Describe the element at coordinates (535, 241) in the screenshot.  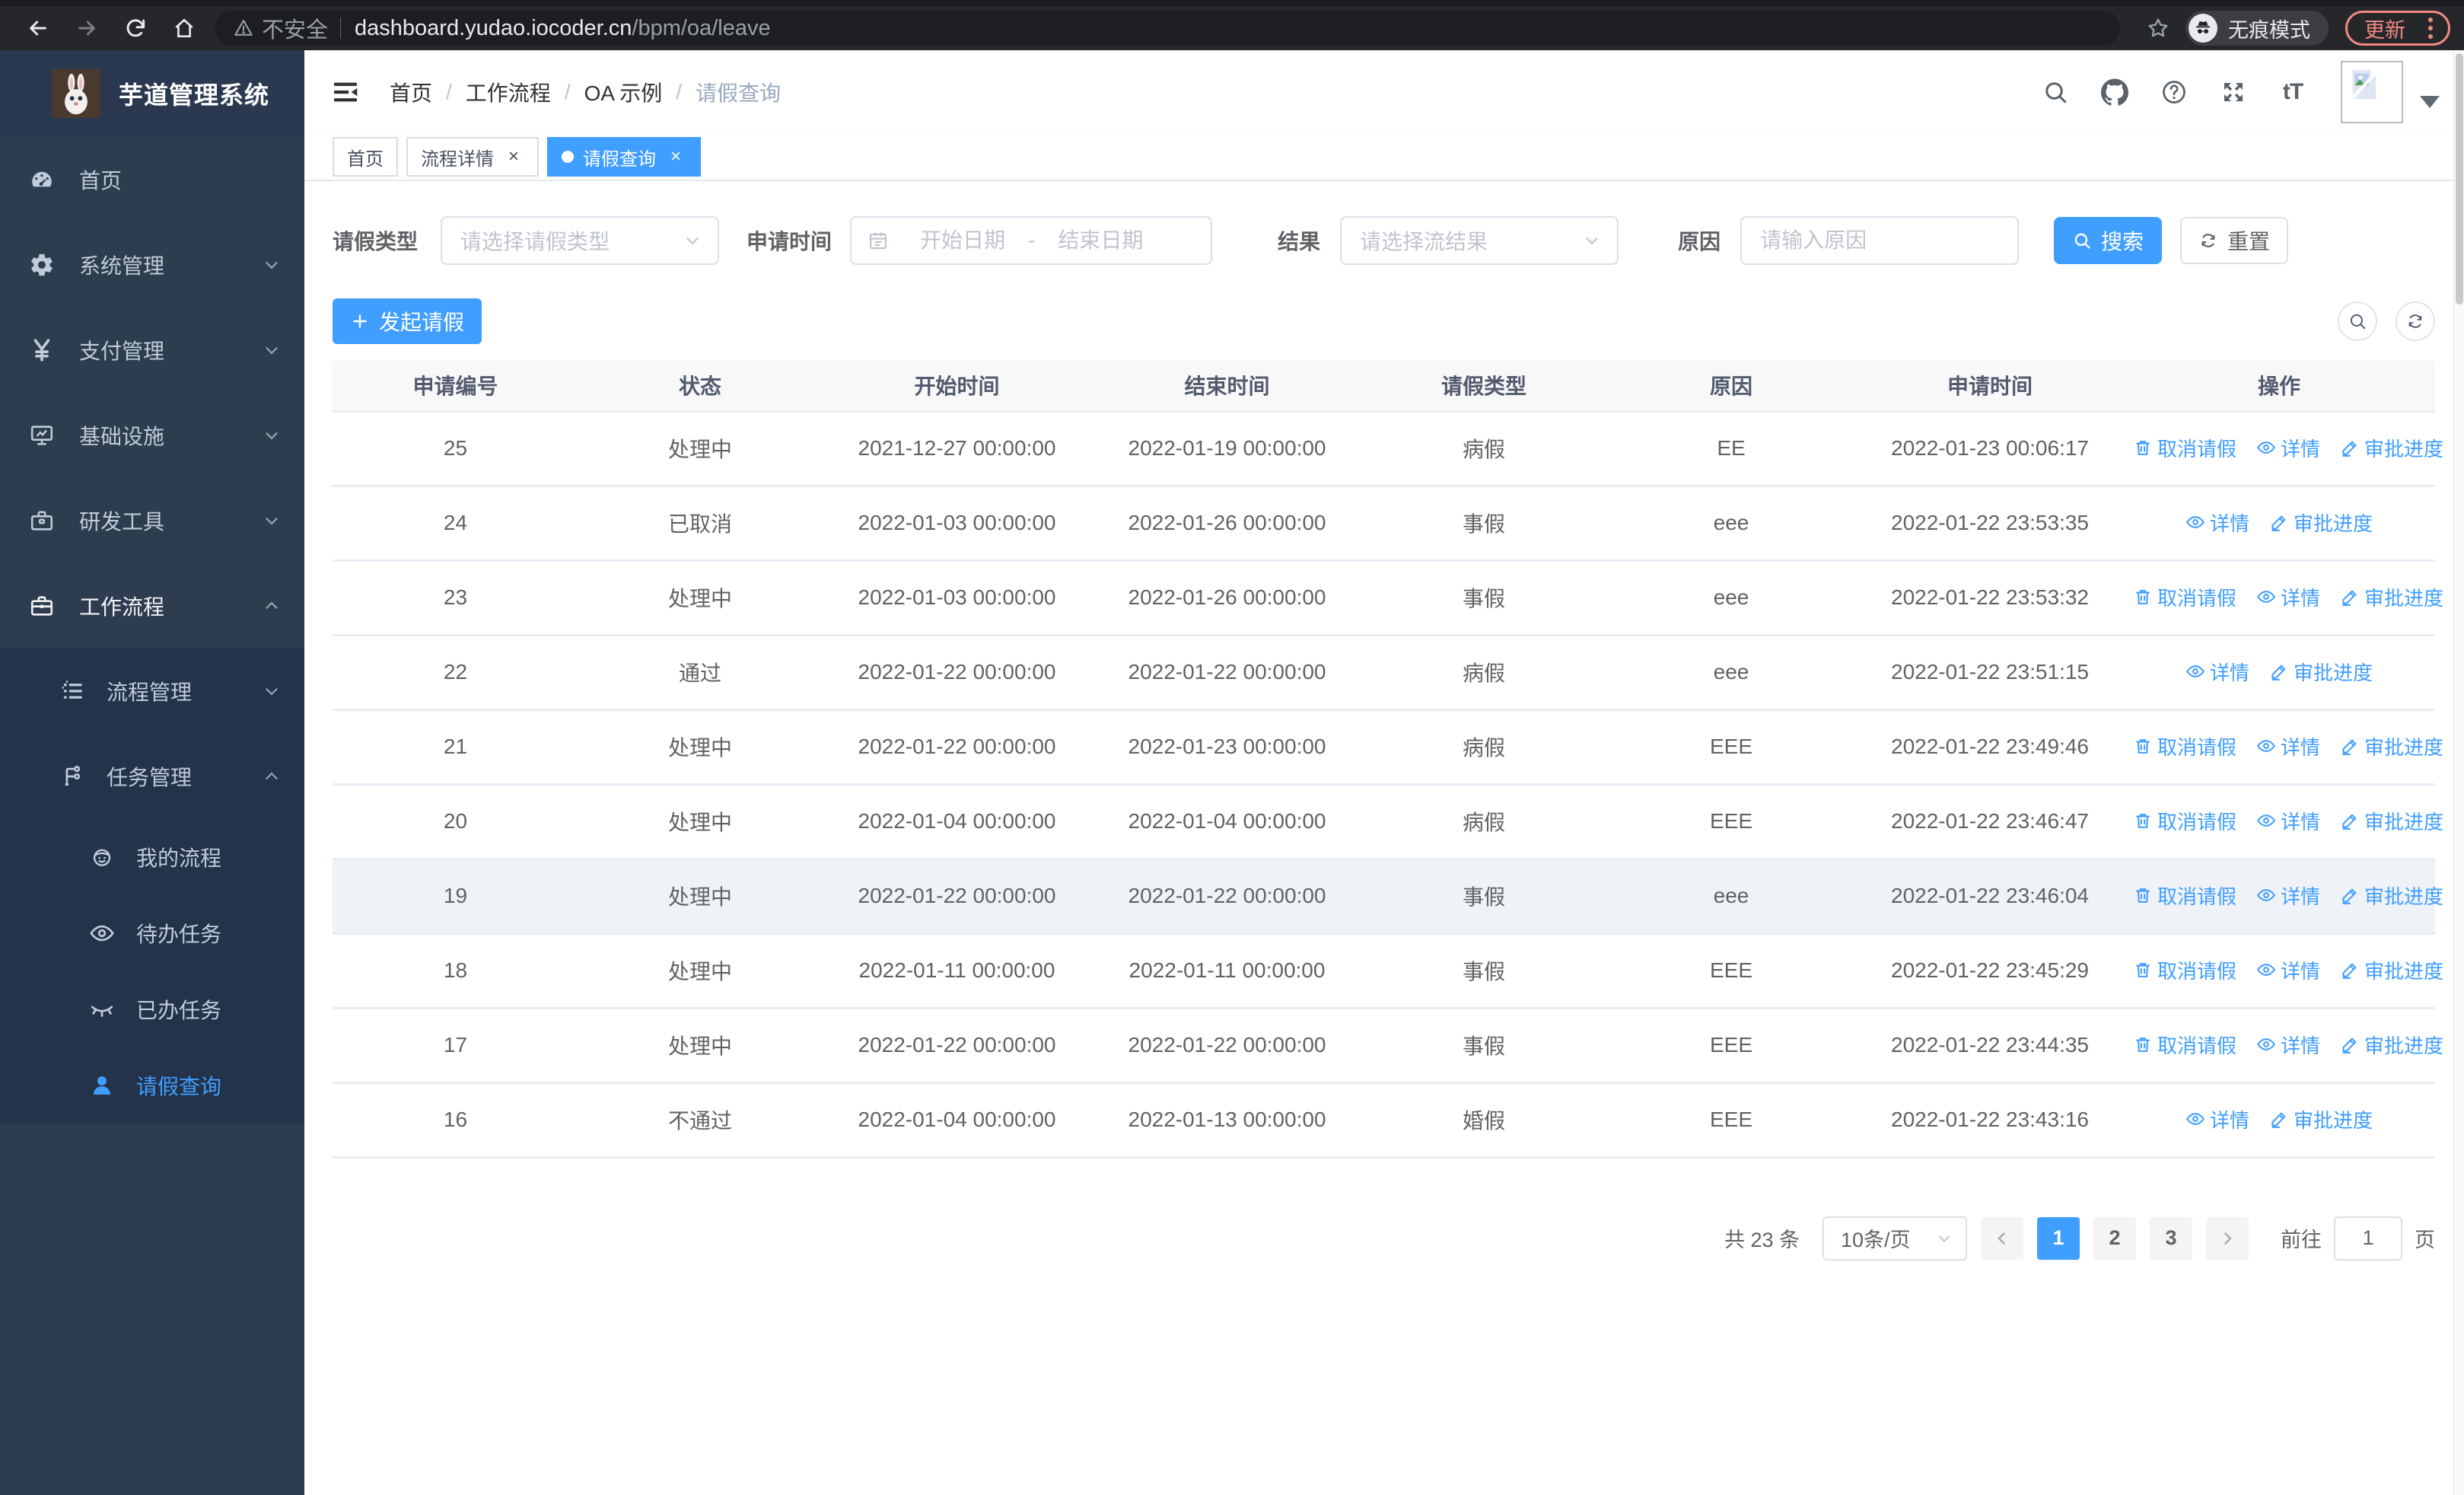
I see `leave-type-placeholder: 请选择请假类型` at that location.